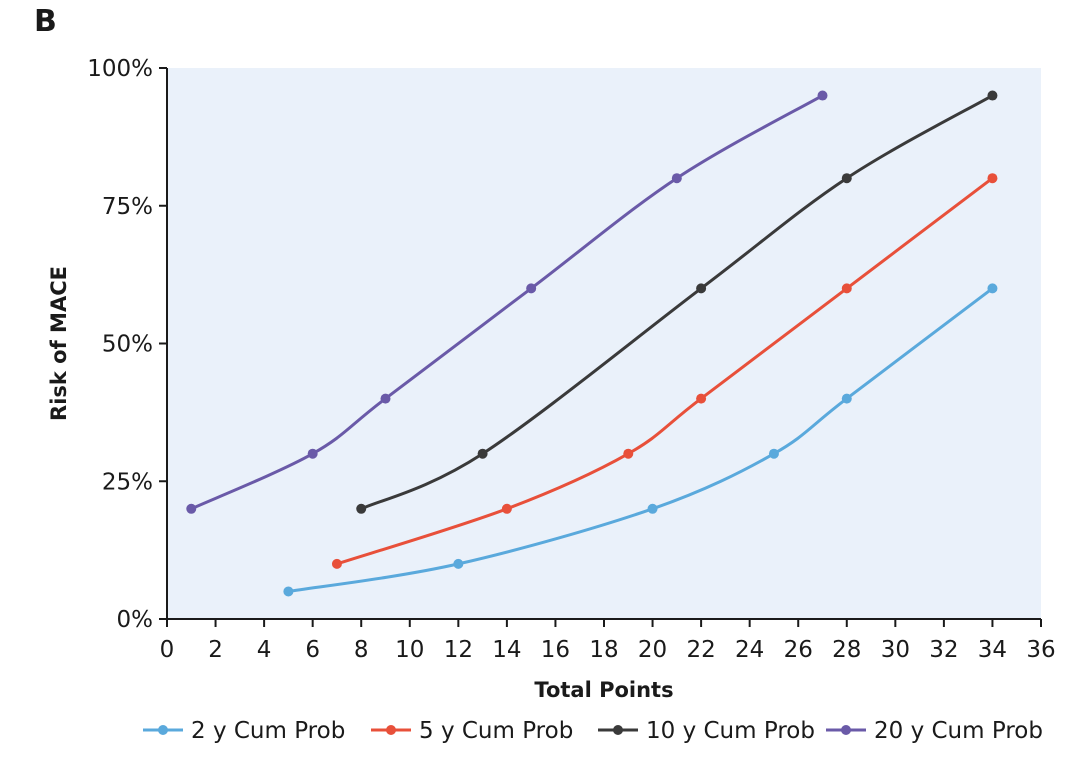 This screenshot has height=759, width=1080. Describe the element at coordinates (730, 731) in the screenshot. I see `legend-label: 10 y Cum Prob` at that location.